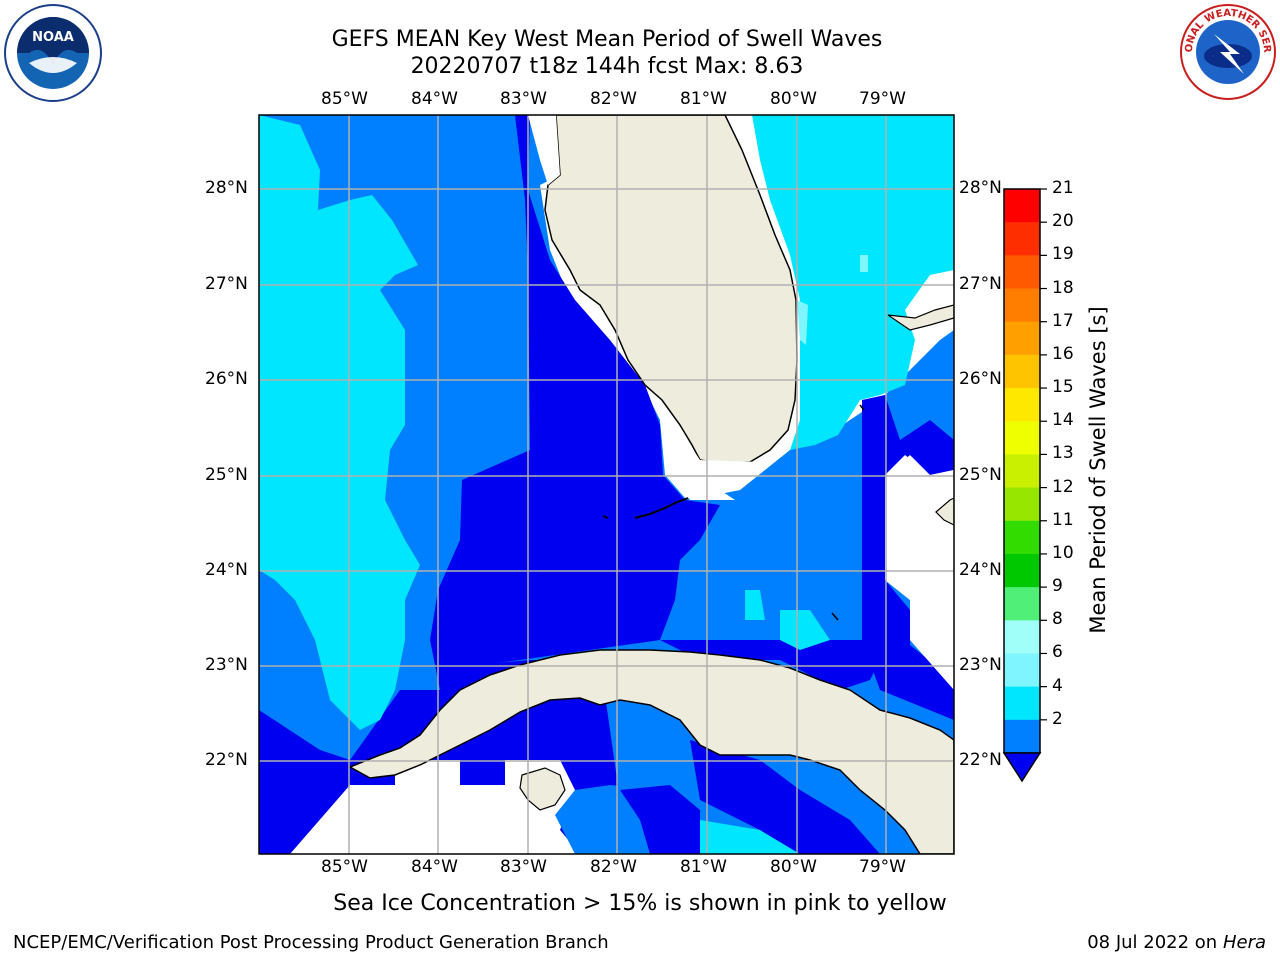 This screenshot has width=1280, height=960. Describe the element at coordinates (1022, 767) in the screenshot. I see `colorbar-extend-triangle` at that location.